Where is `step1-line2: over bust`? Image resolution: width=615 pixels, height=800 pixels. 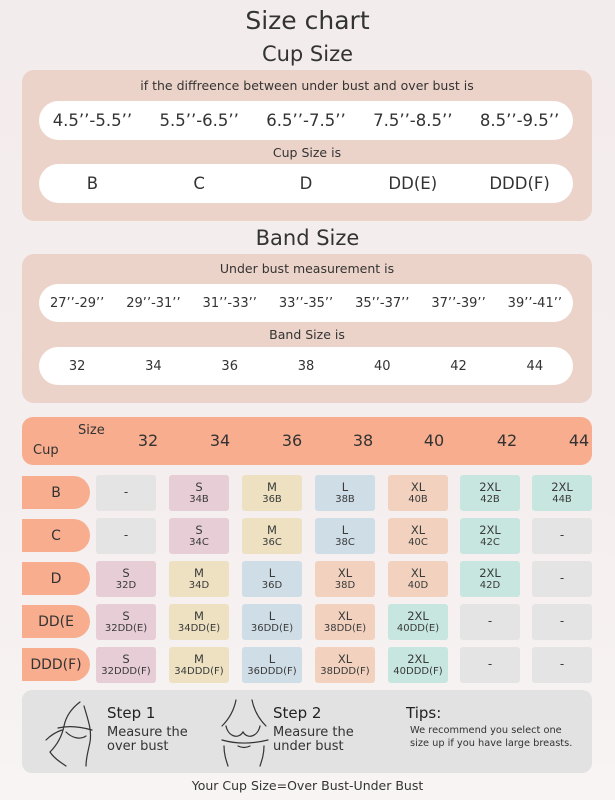 step1-line2: over bust is located at coordinates (138, 746).